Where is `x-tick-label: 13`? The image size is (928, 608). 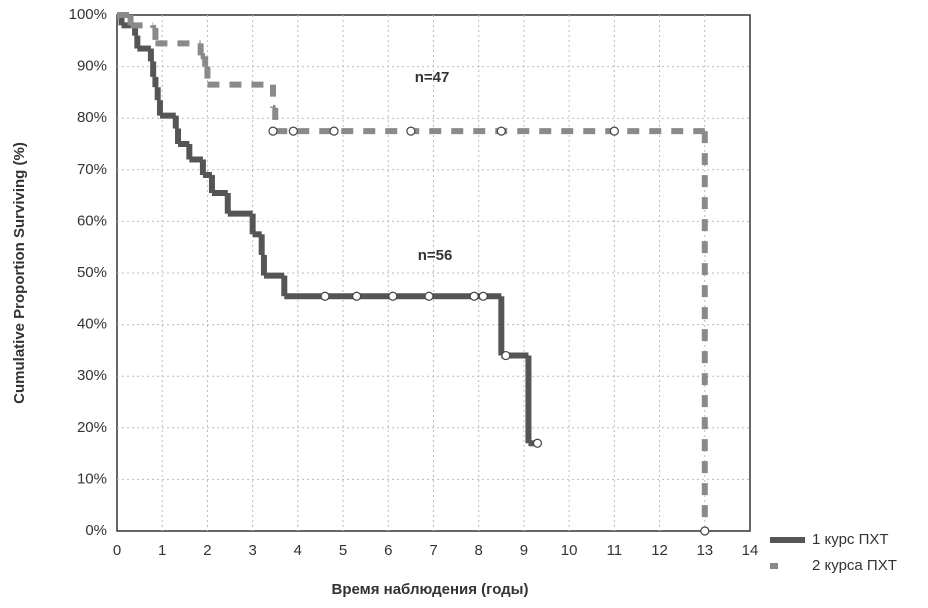
x-tick-label: 13 is located at coordinates (704, 550).